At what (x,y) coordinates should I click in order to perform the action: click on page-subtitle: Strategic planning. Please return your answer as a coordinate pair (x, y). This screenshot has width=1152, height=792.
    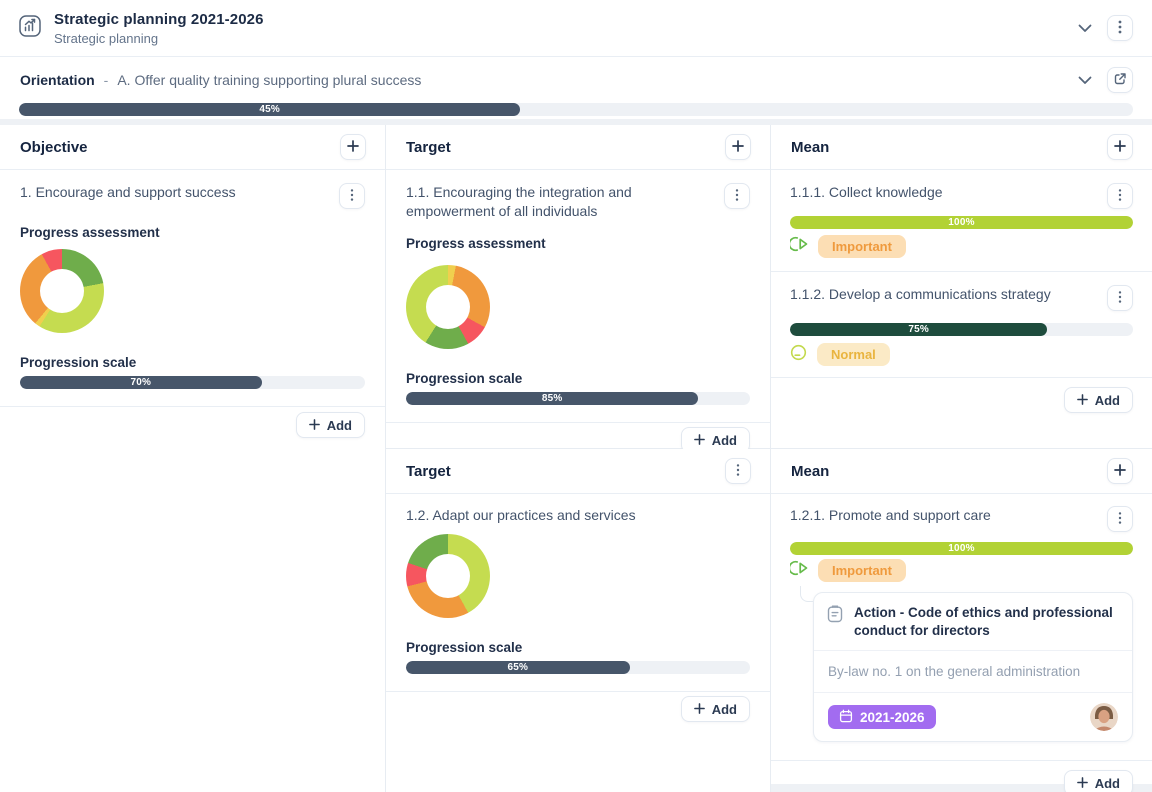
    Looking at the image, I should click on (106, 38).